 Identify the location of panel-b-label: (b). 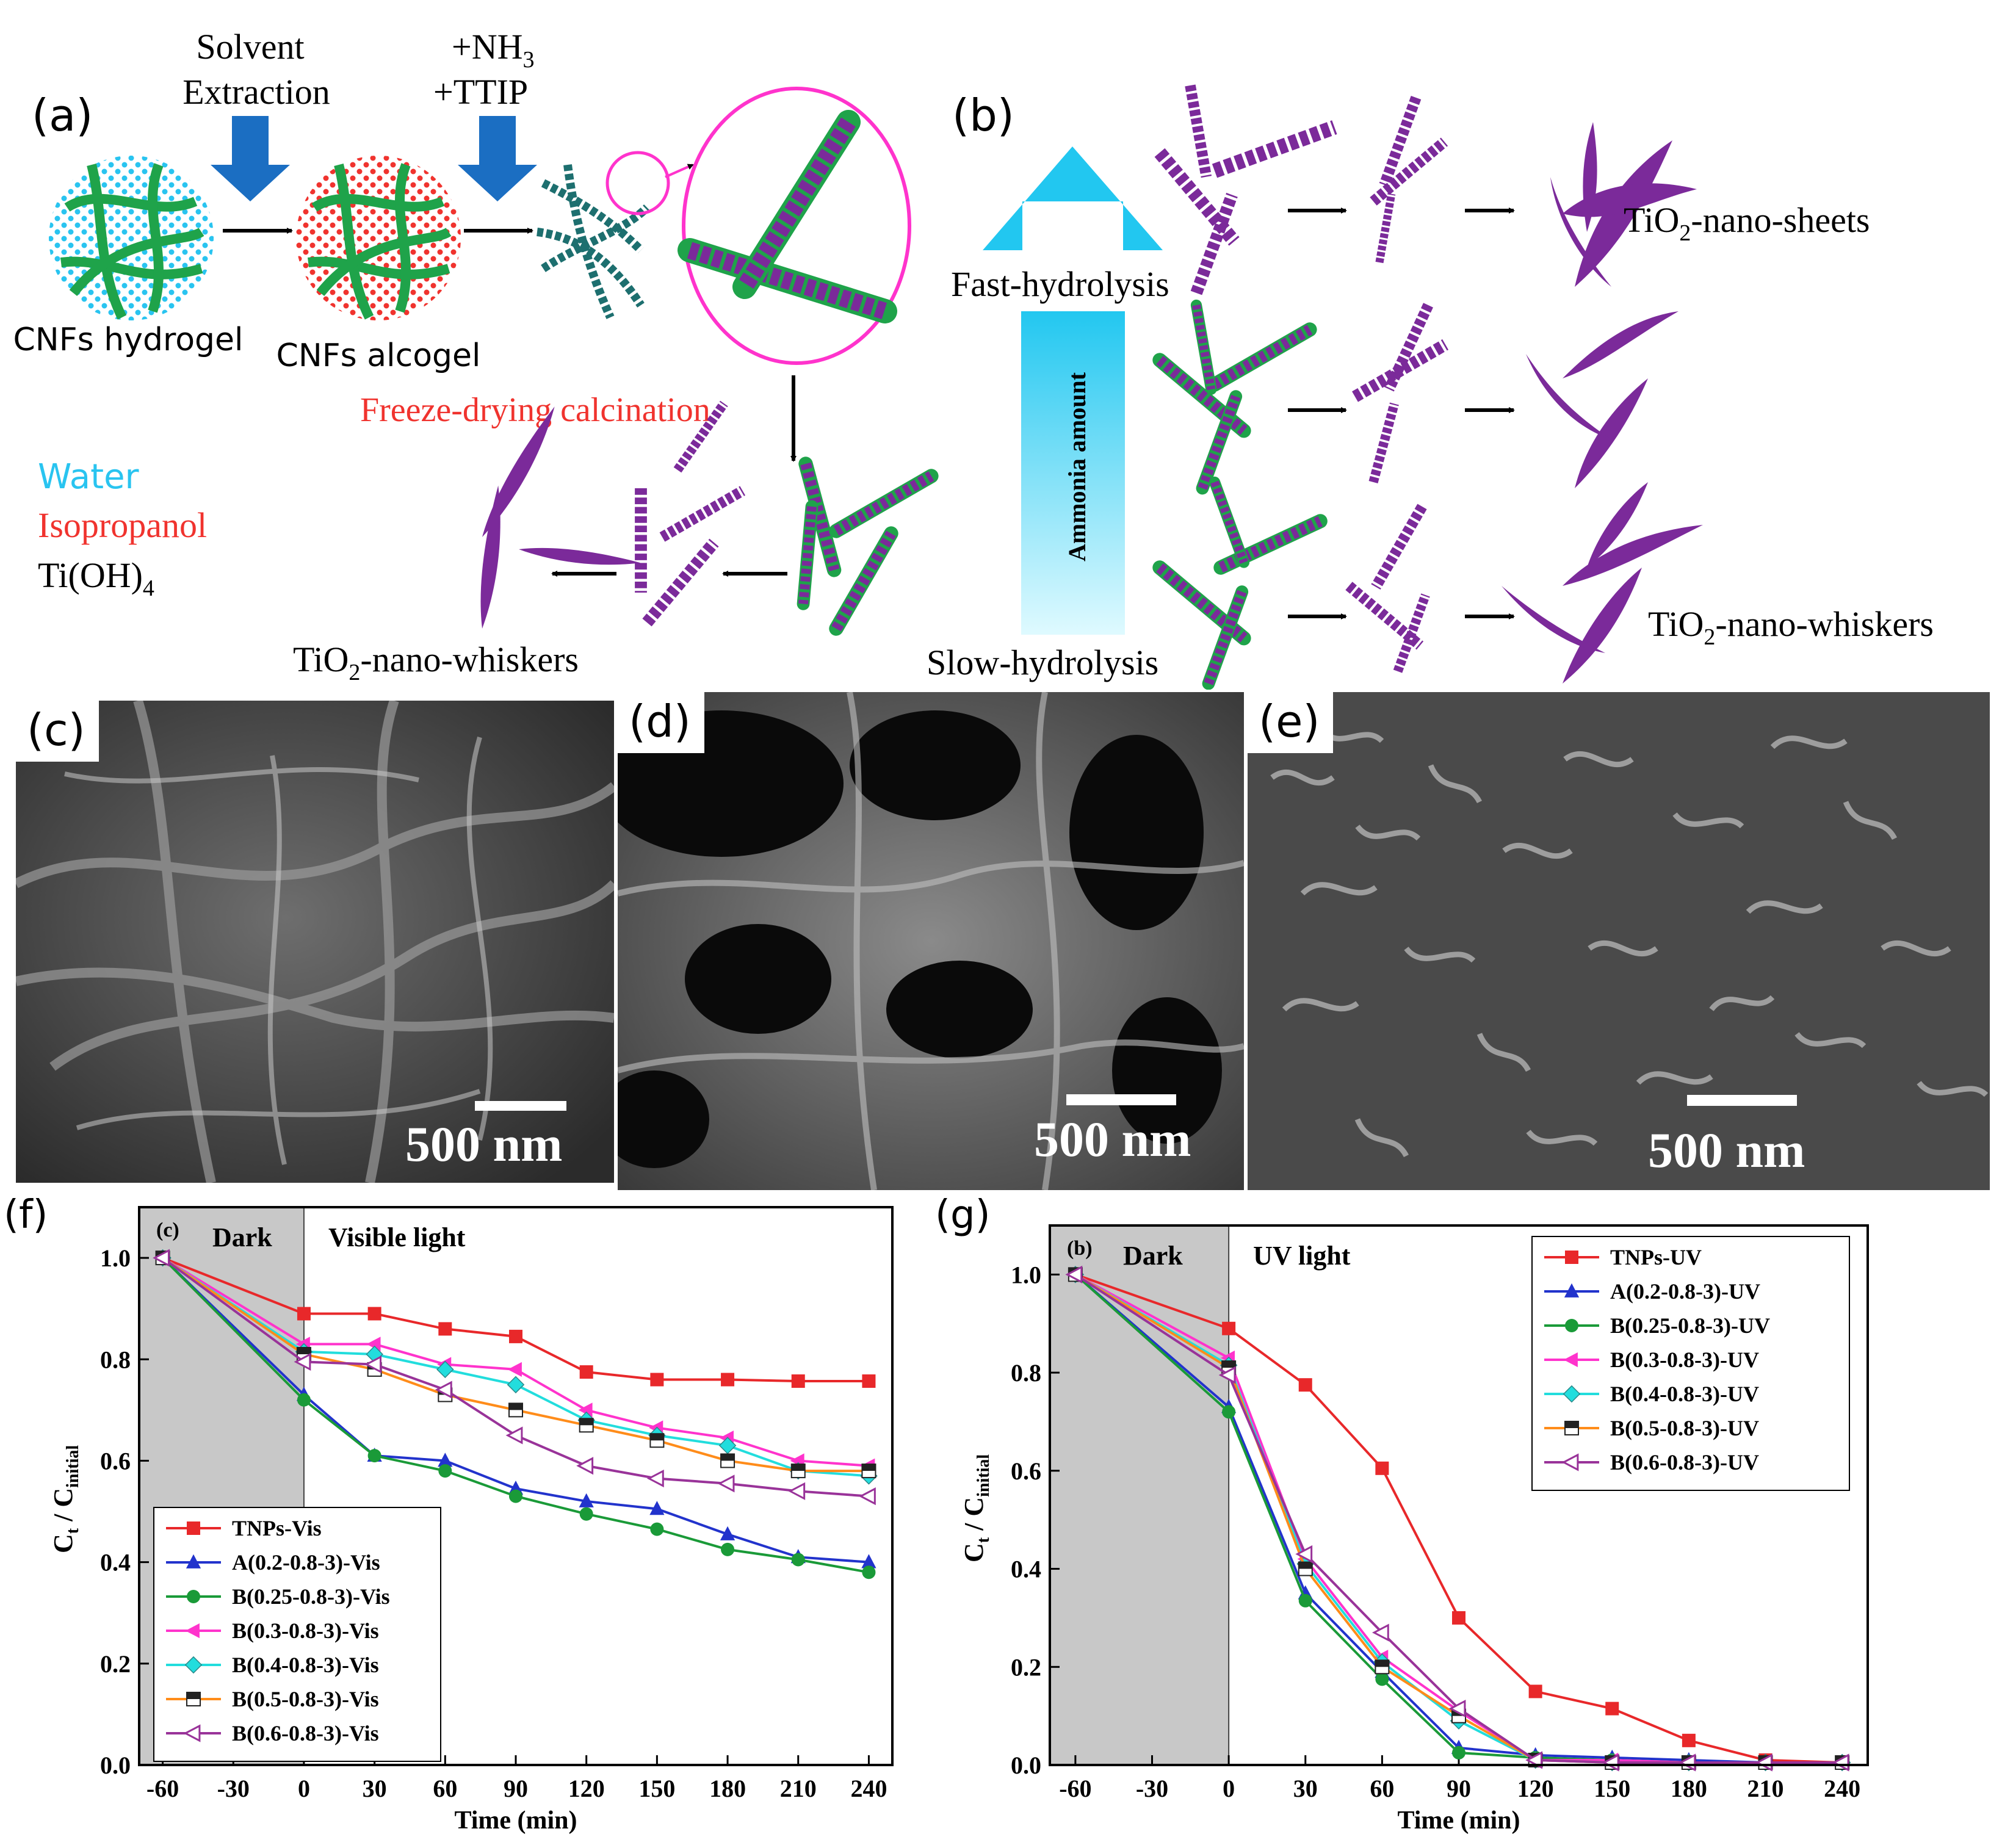
(983, 115).